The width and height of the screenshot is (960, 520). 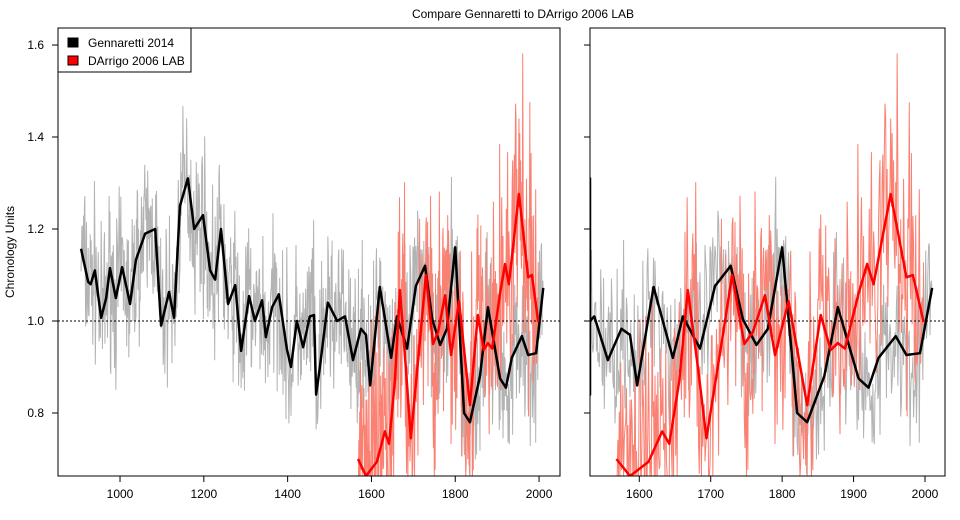 What do you see at coordinates (35, 321) in the screenshot?
I see `y-tick-label: 1.0` at bounding box center [35, 321].